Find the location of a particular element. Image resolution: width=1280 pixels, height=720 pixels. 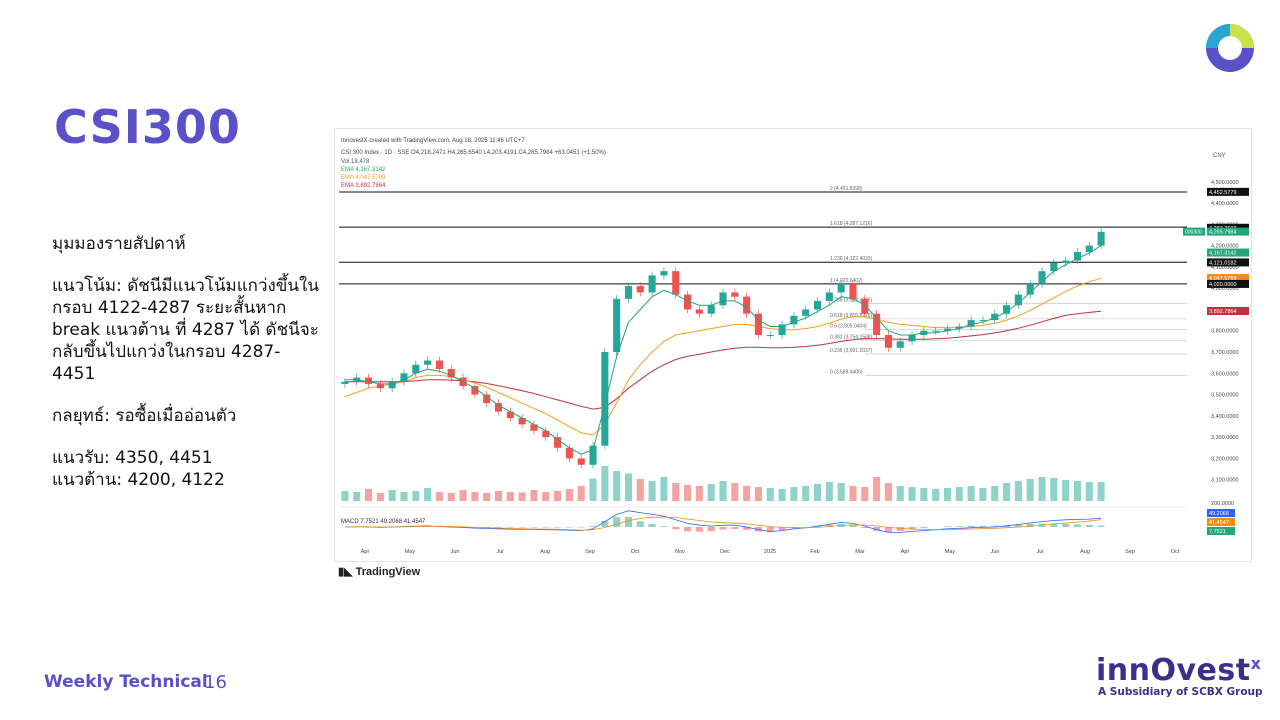

fib-label-0: 2 (4,451.8398) is located at coordinates (846, 189).